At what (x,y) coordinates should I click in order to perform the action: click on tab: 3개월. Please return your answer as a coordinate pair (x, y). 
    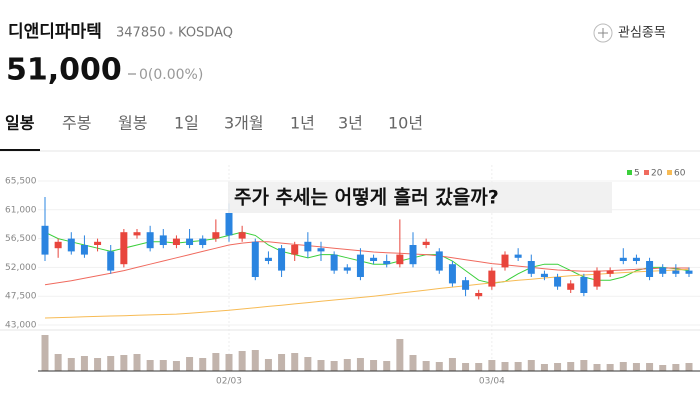
    Looking at the image, I should click on (244, 123).